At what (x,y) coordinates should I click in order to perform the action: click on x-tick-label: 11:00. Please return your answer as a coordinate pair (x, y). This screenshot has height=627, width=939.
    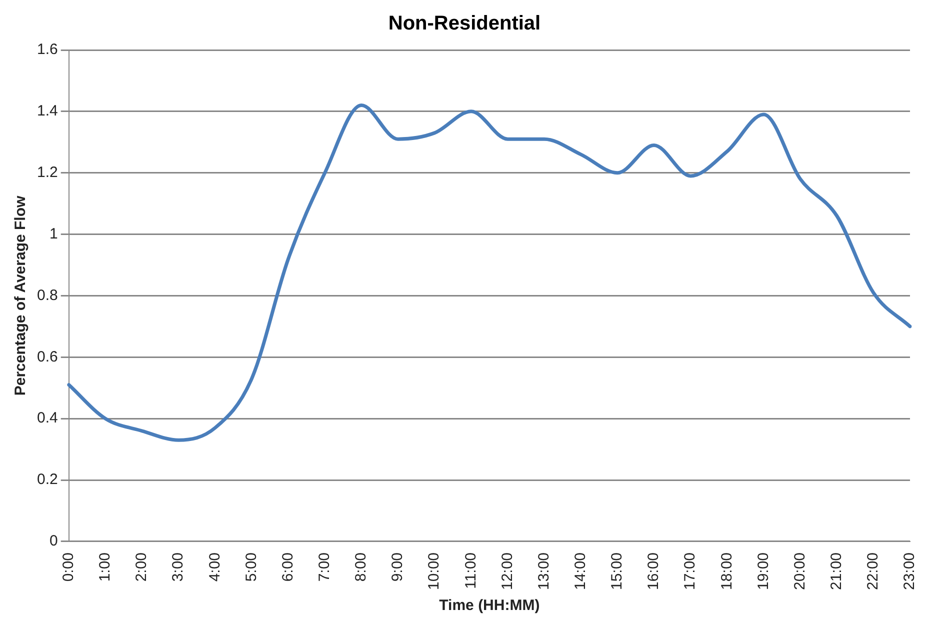
    Looking at the image, I should click on (471, 570).